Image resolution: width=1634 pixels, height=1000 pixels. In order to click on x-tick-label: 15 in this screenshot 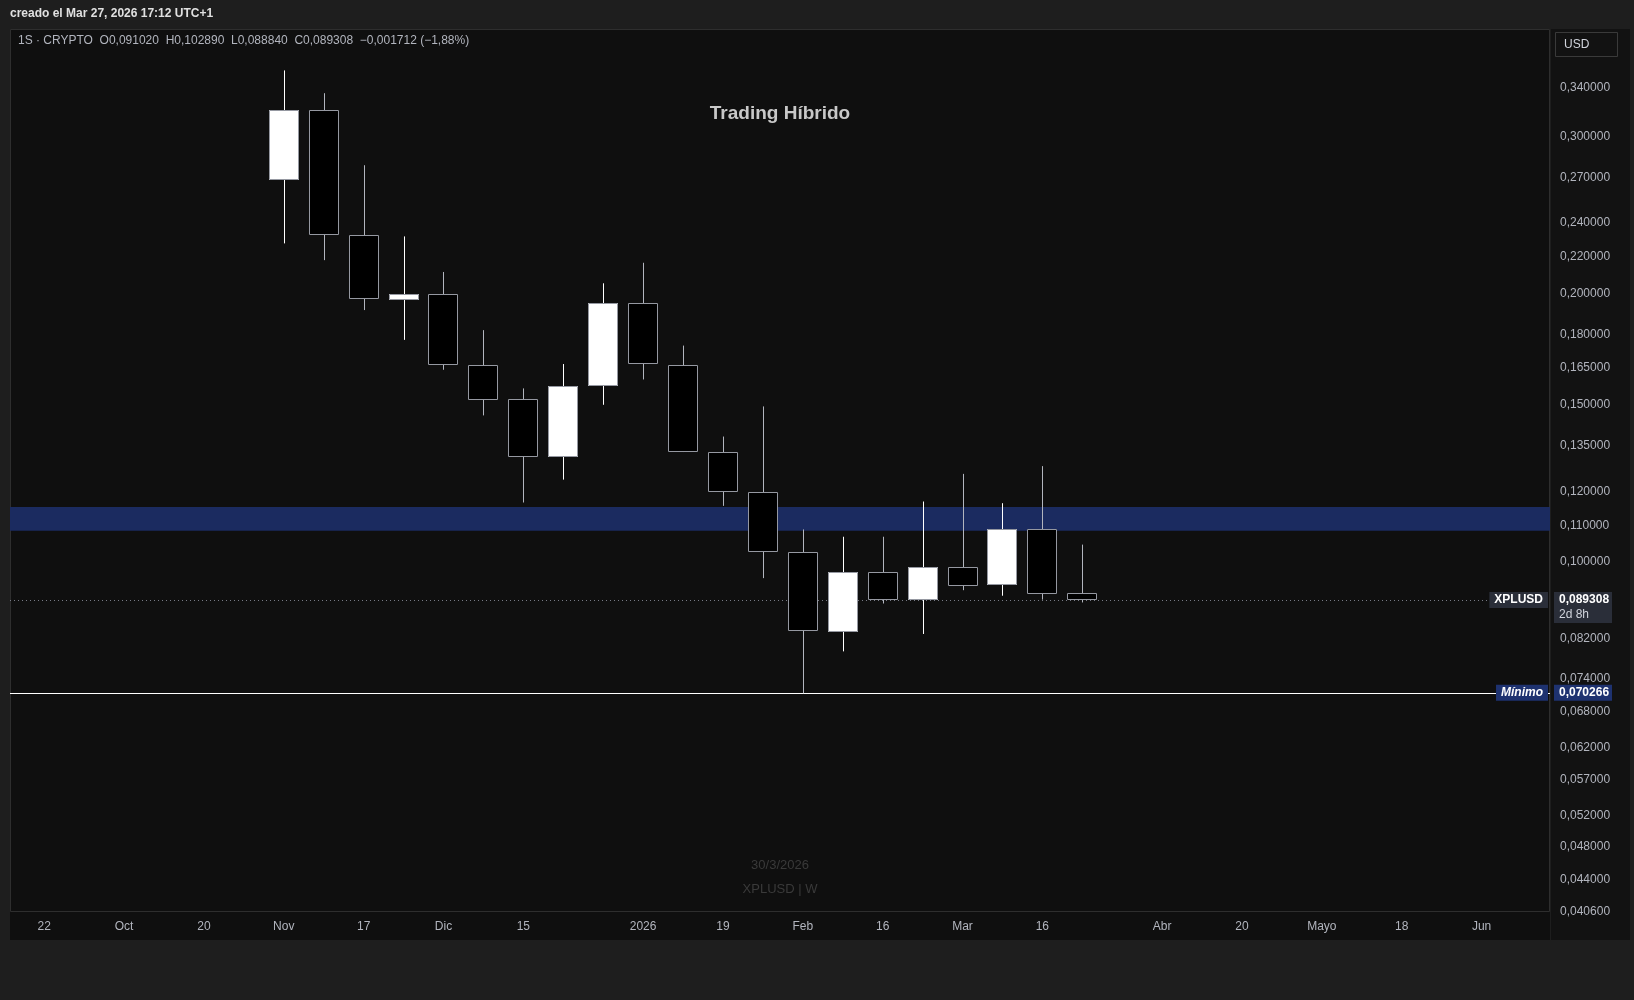, I will do `click(523, 925)`.